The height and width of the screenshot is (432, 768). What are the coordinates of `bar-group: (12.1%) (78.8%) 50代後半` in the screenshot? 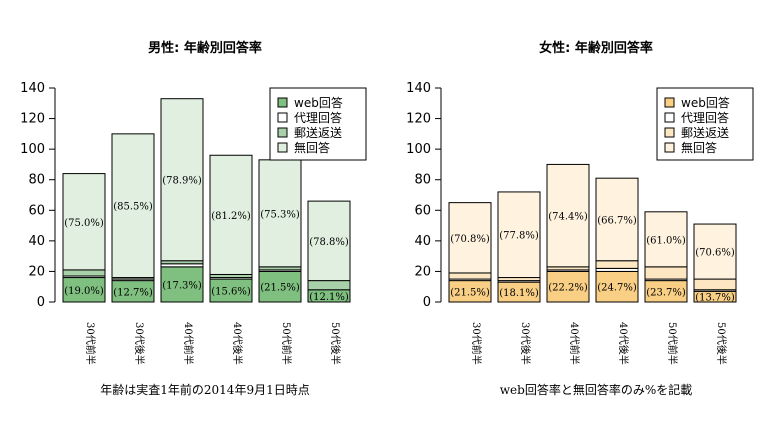 It's located at (329, 282).